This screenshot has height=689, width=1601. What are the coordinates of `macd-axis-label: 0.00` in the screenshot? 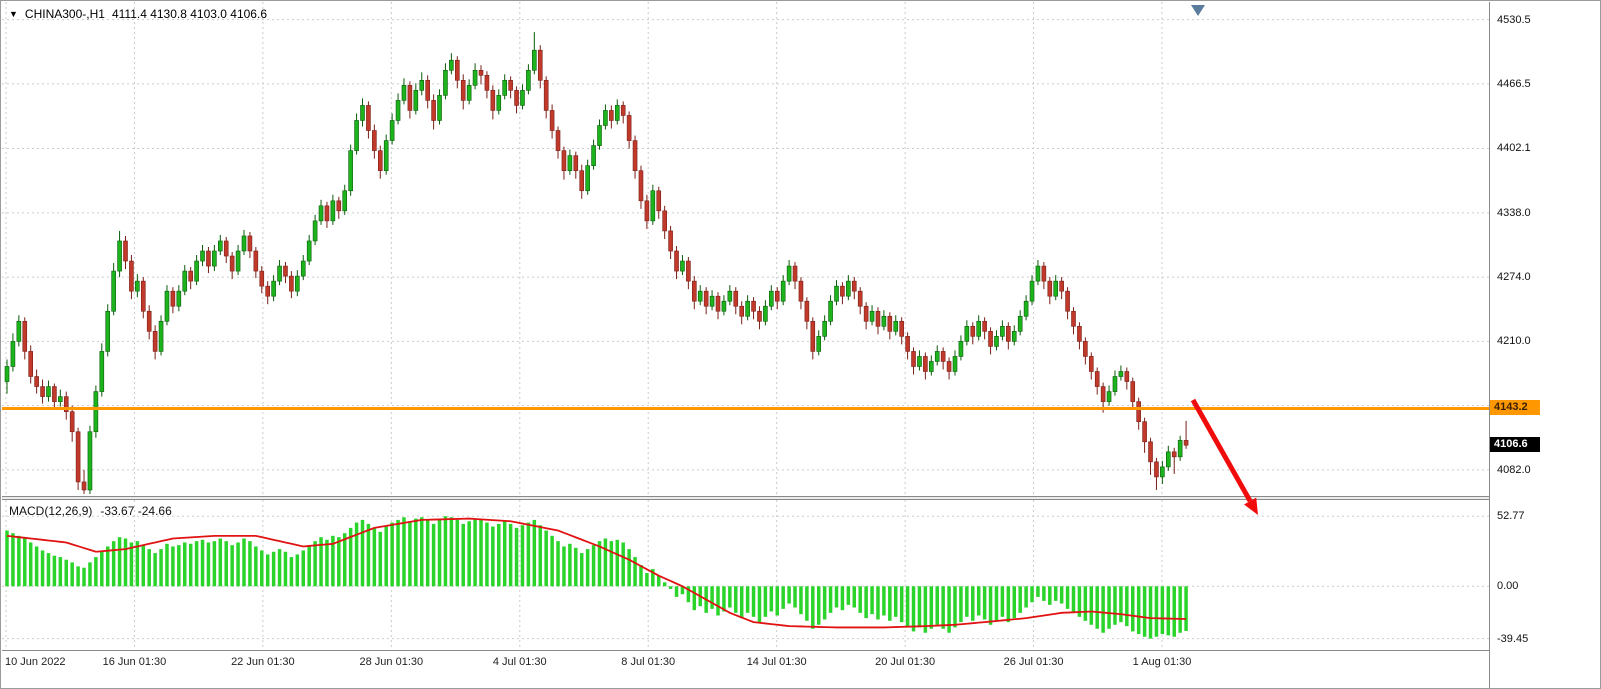 It's located at (1508, 586).